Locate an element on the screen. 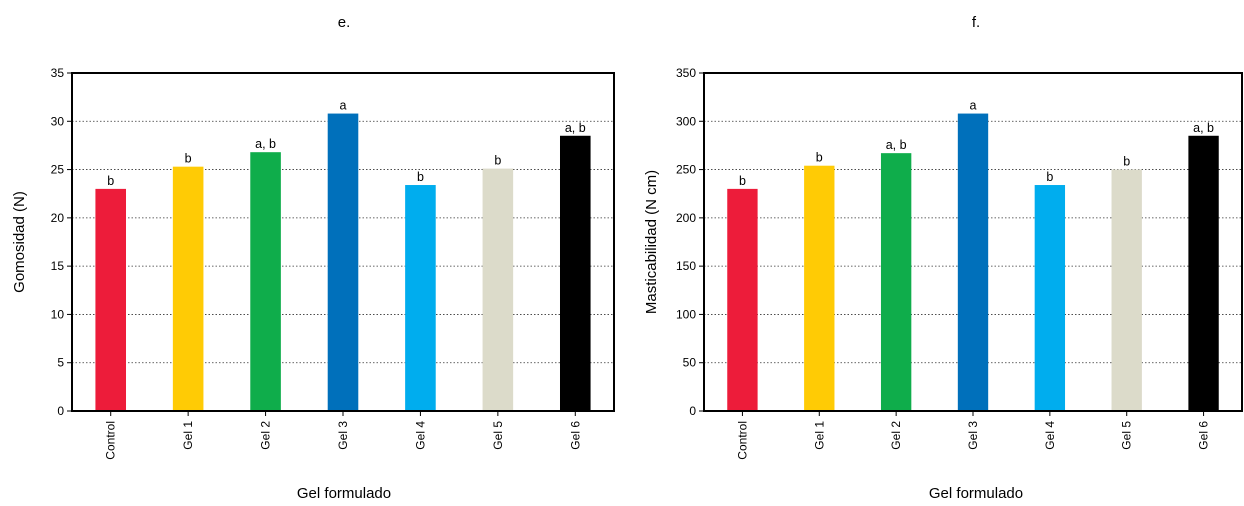 This screenshot has width=1244, height=506. y-tick-label: 25 is located at coordinates (58, 170).